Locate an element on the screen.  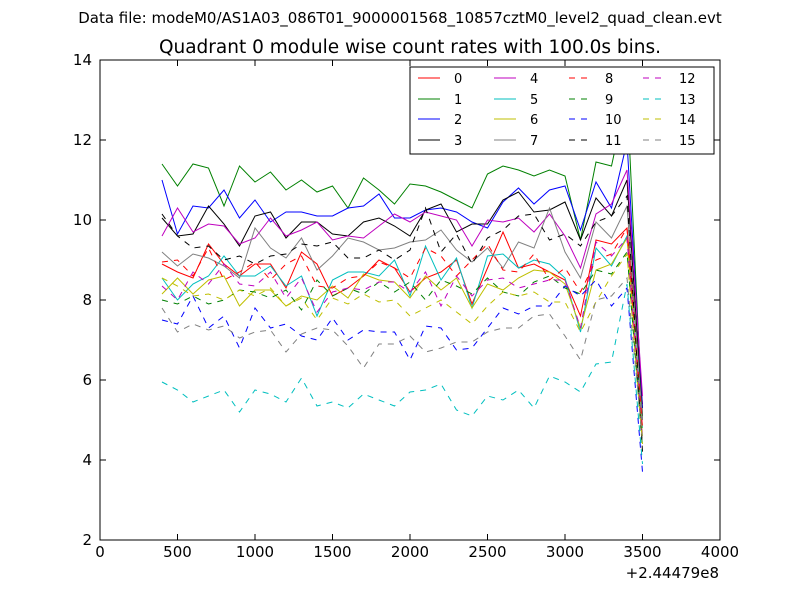
y-tick-label: 10 is located at coordinates (82, 220).